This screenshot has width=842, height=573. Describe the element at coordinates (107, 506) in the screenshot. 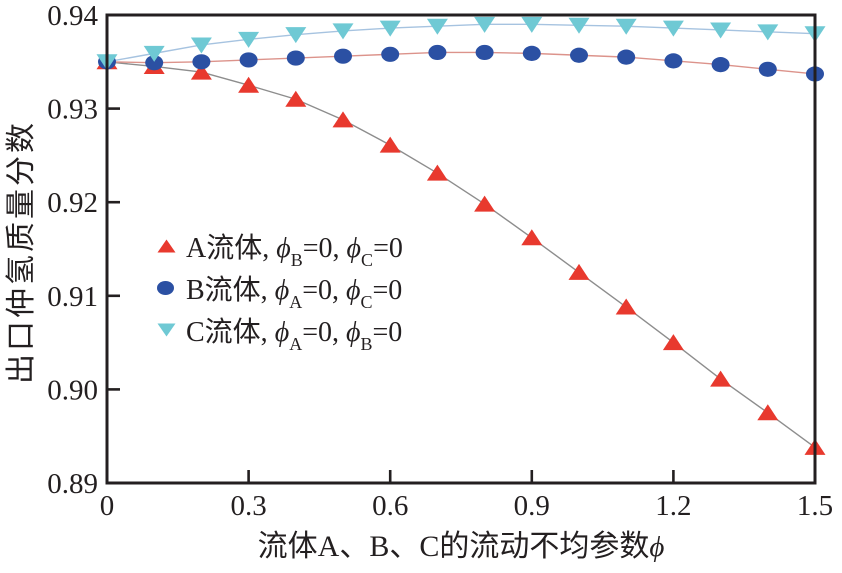

I see `x-tick-label: 0` at that location.